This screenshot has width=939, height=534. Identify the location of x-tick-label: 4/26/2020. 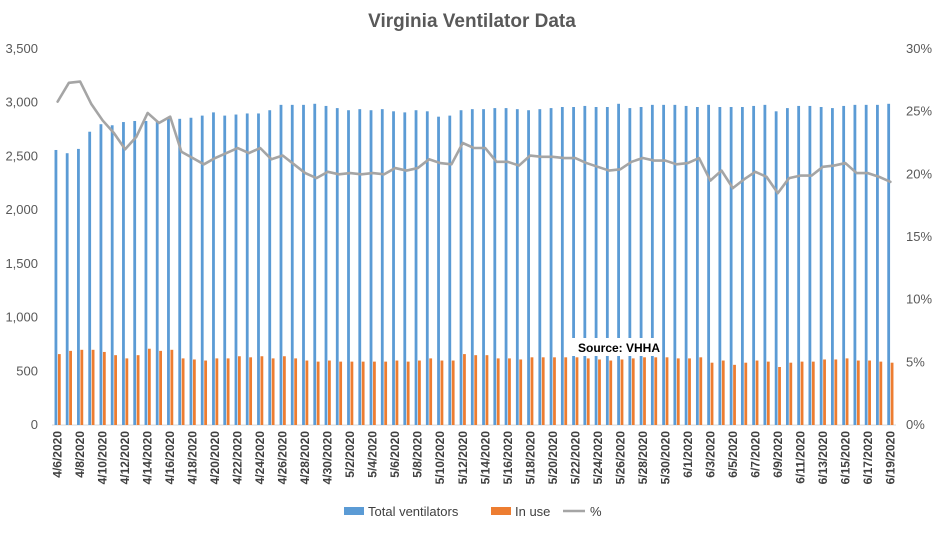
(283, 458).